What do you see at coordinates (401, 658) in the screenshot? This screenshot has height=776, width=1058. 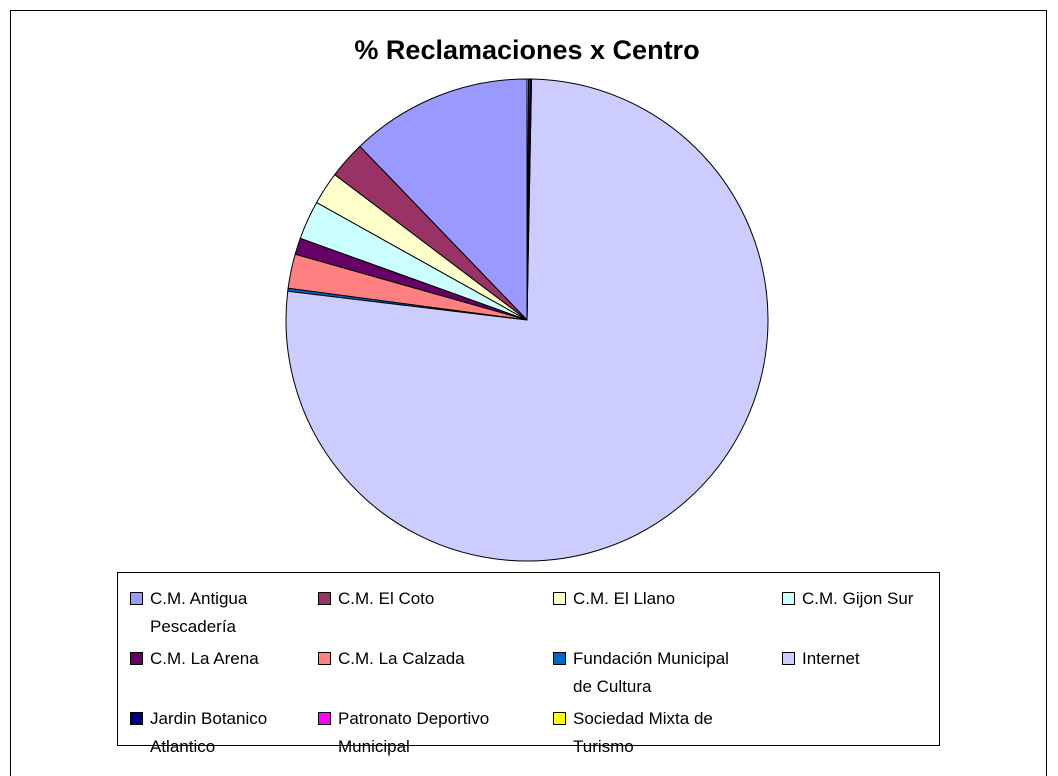 I see `legend-label: C.M. La Calzada` at bounding box center [401, 658].